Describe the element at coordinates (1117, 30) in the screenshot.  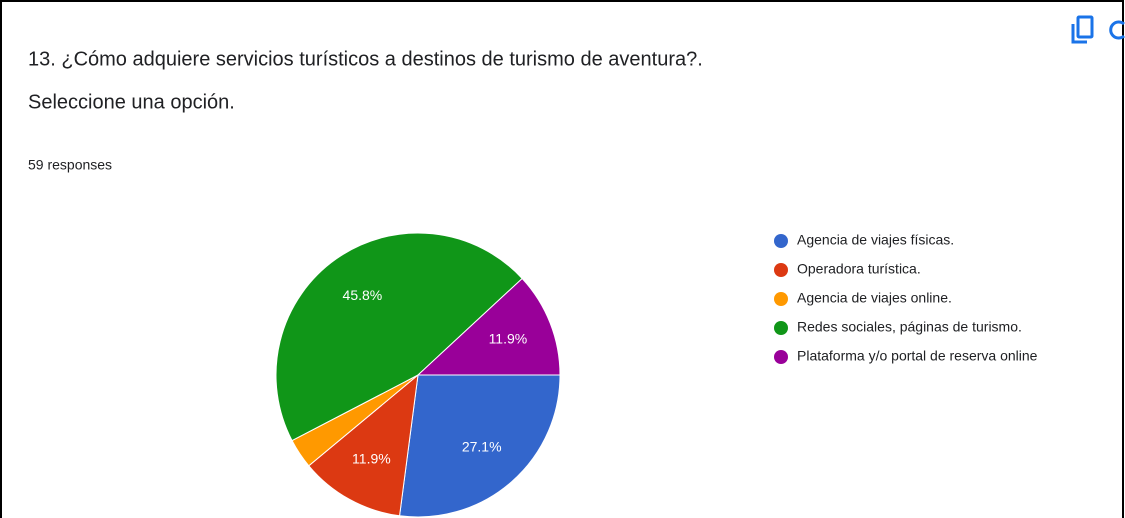
I see `more-icon` at that location.